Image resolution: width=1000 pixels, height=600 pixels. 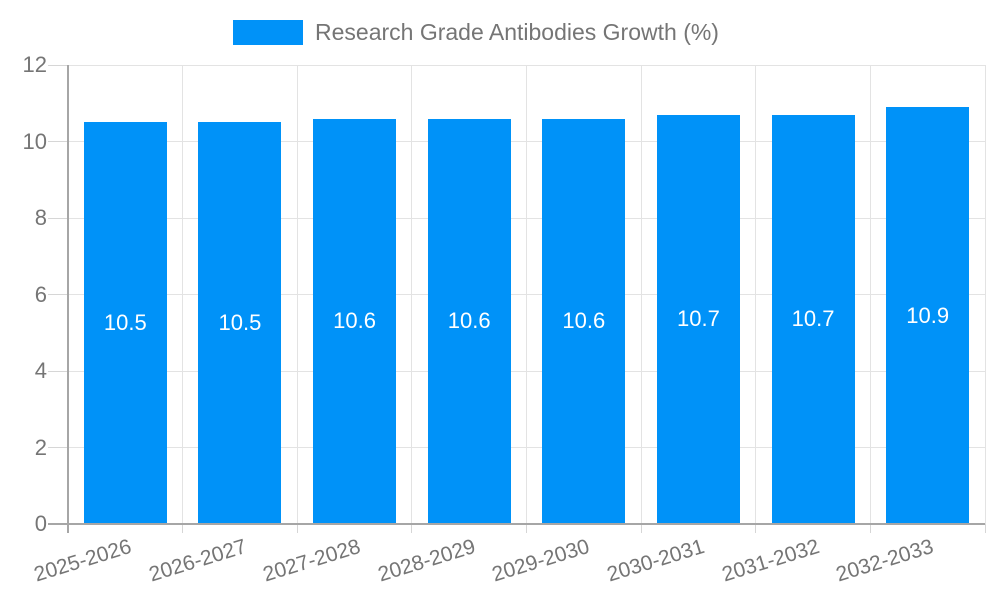 What do you see at coordinates (68, 299) in the screenshot?
I see `y-axis-line` at bounding box center [68, 299].